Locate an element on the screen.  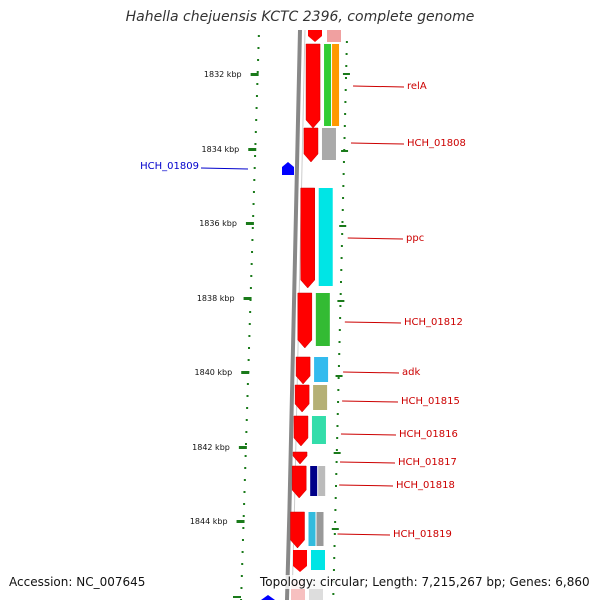
gene-label: HCH_01818 is located at coordinates (425, 485).